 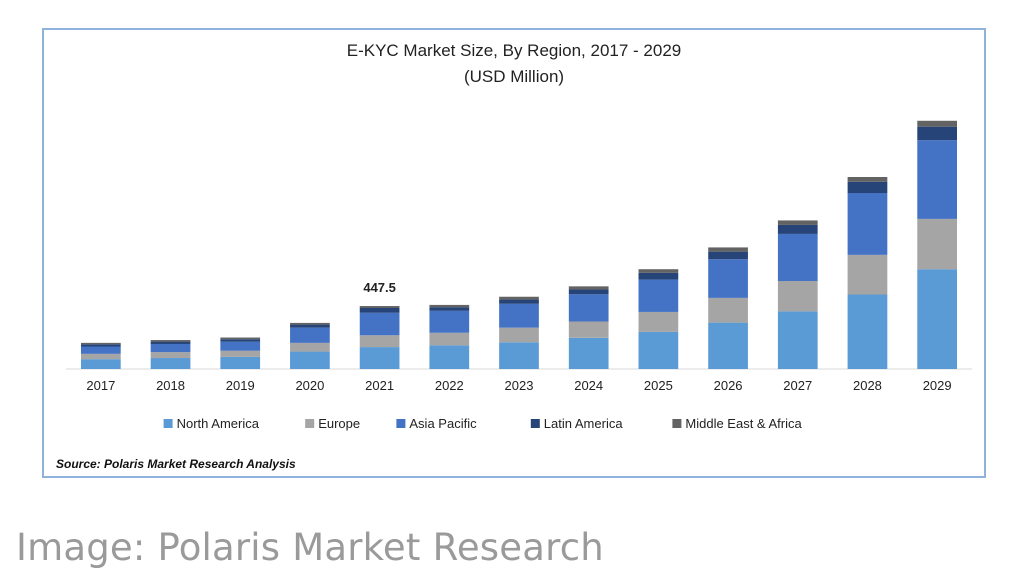 What do you see at coordinates (867, 179) in the screenshot?
I see `bar-2028-middle-east-africa` at bounding box center [867, 179].